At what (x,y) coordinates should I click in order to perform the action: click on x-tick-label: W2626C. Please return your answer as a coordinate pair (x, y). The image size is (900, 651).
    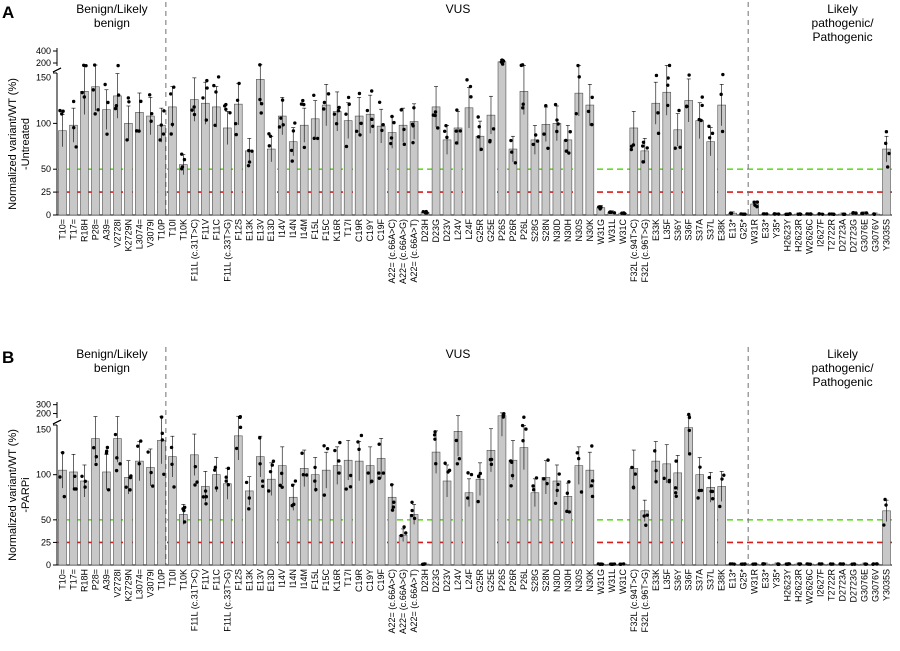
    Looking at the image, I should click on (810, 586).